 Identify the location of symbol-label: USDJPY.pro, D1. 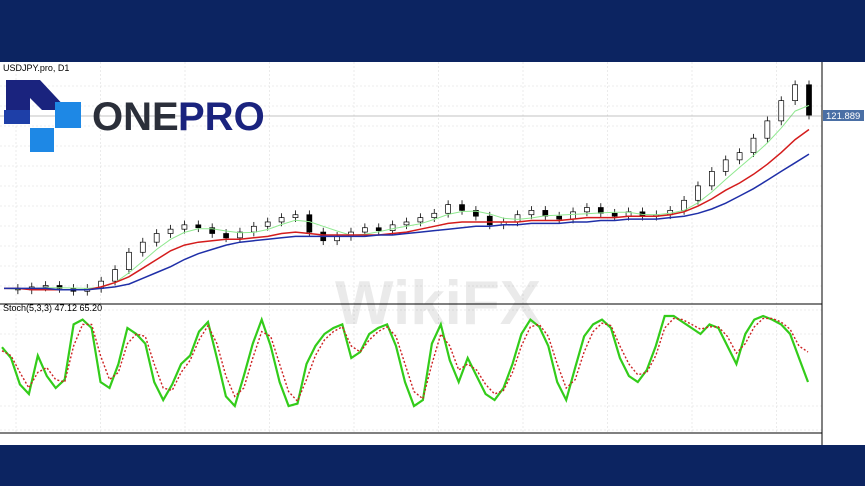
(36, 68).